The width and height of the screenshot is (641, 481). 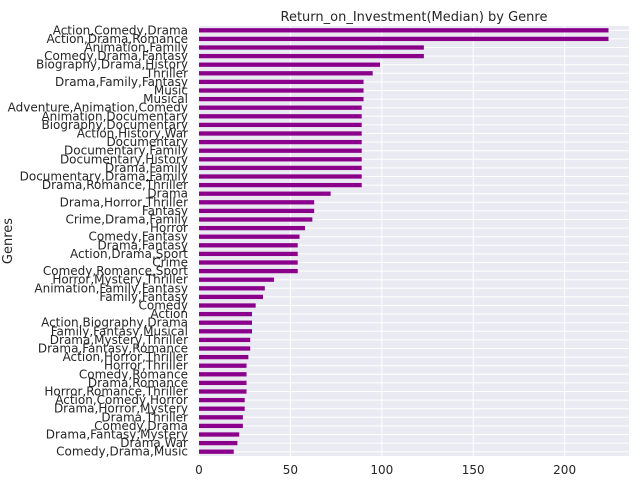 What do you see at coordinates (166, 73) in the screenshot?
I see `y-tick-label: Thriller` at bounding box center [166, 73].